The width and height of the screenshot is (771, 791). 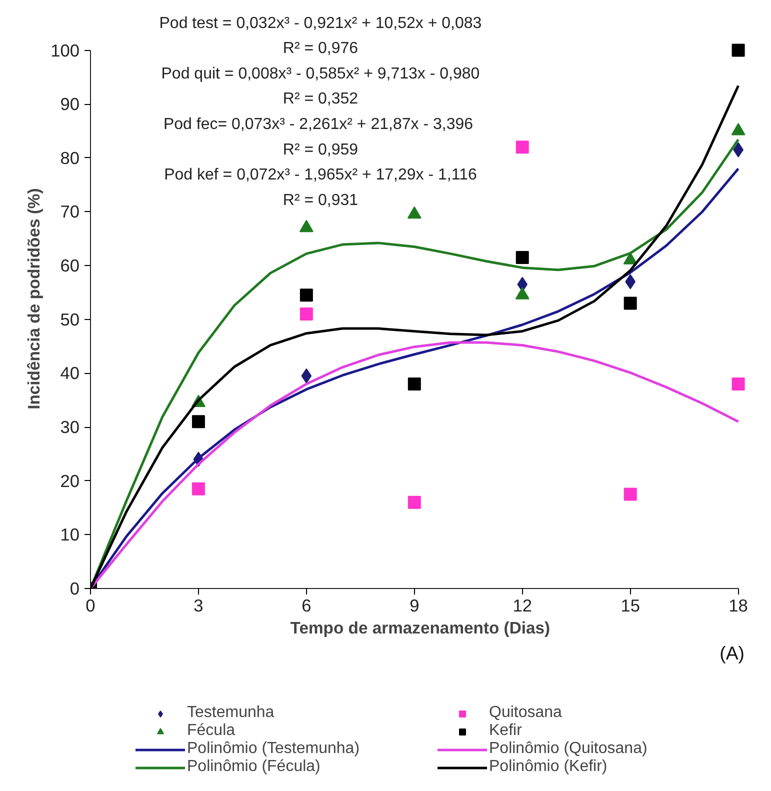 What do you see at coordinates (307, 606) in the screenshot?
I see `x-tick-label: 6` at bounding box center [307, 606].